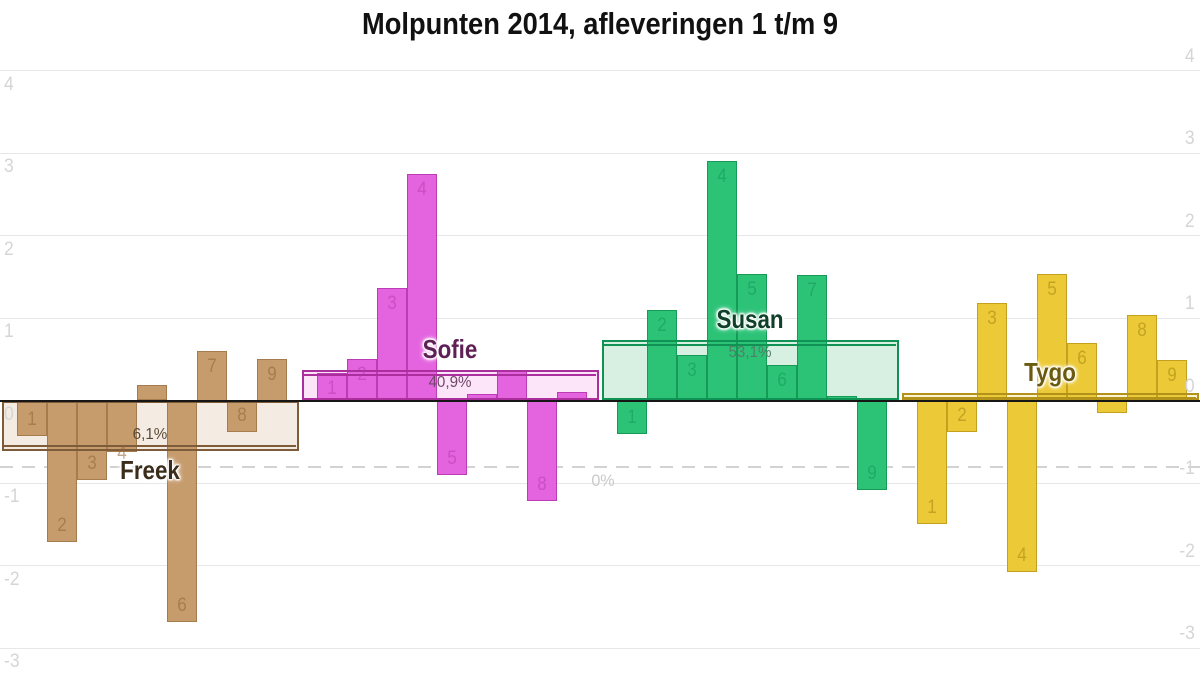 This screenshot has width=1200, height=700. Describe the element at coordinates (1190, 221) in the screenshot. I see `y-axis-tick-right: 2` at that location.